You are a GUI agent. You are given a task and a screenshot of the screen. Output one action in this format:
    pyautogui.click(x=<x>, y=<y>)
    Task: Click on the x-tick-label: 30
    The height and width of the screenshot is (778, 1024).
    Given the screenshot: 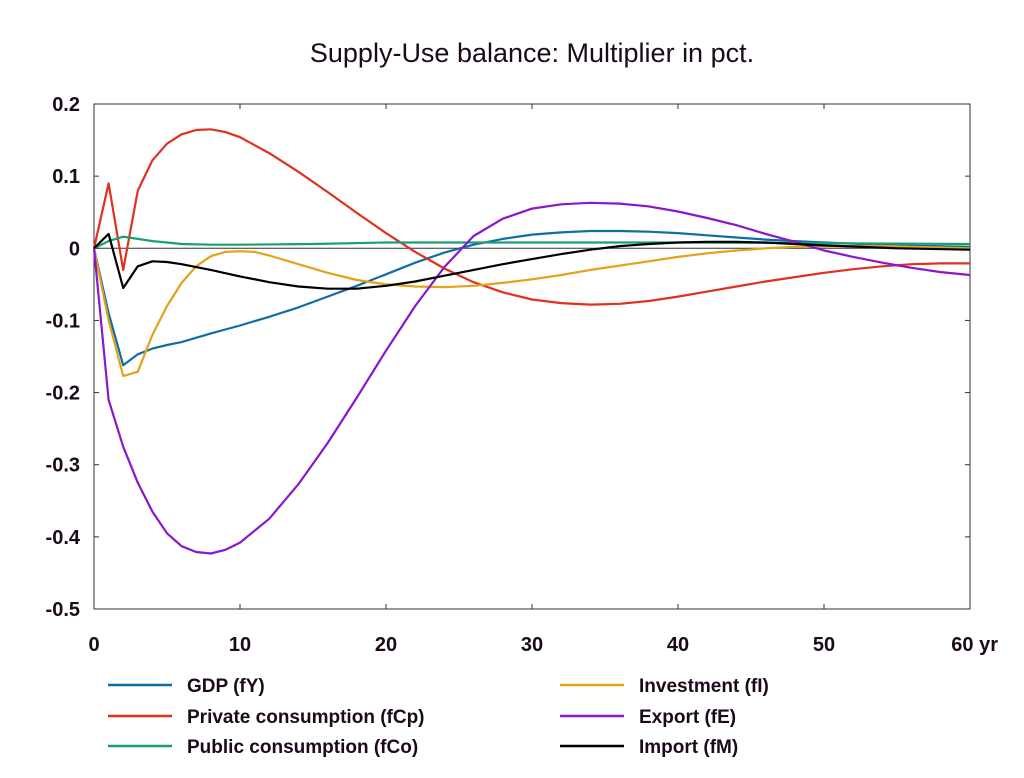 What is the action you would take?
    pyautogui.click(x=532, y=645)
    